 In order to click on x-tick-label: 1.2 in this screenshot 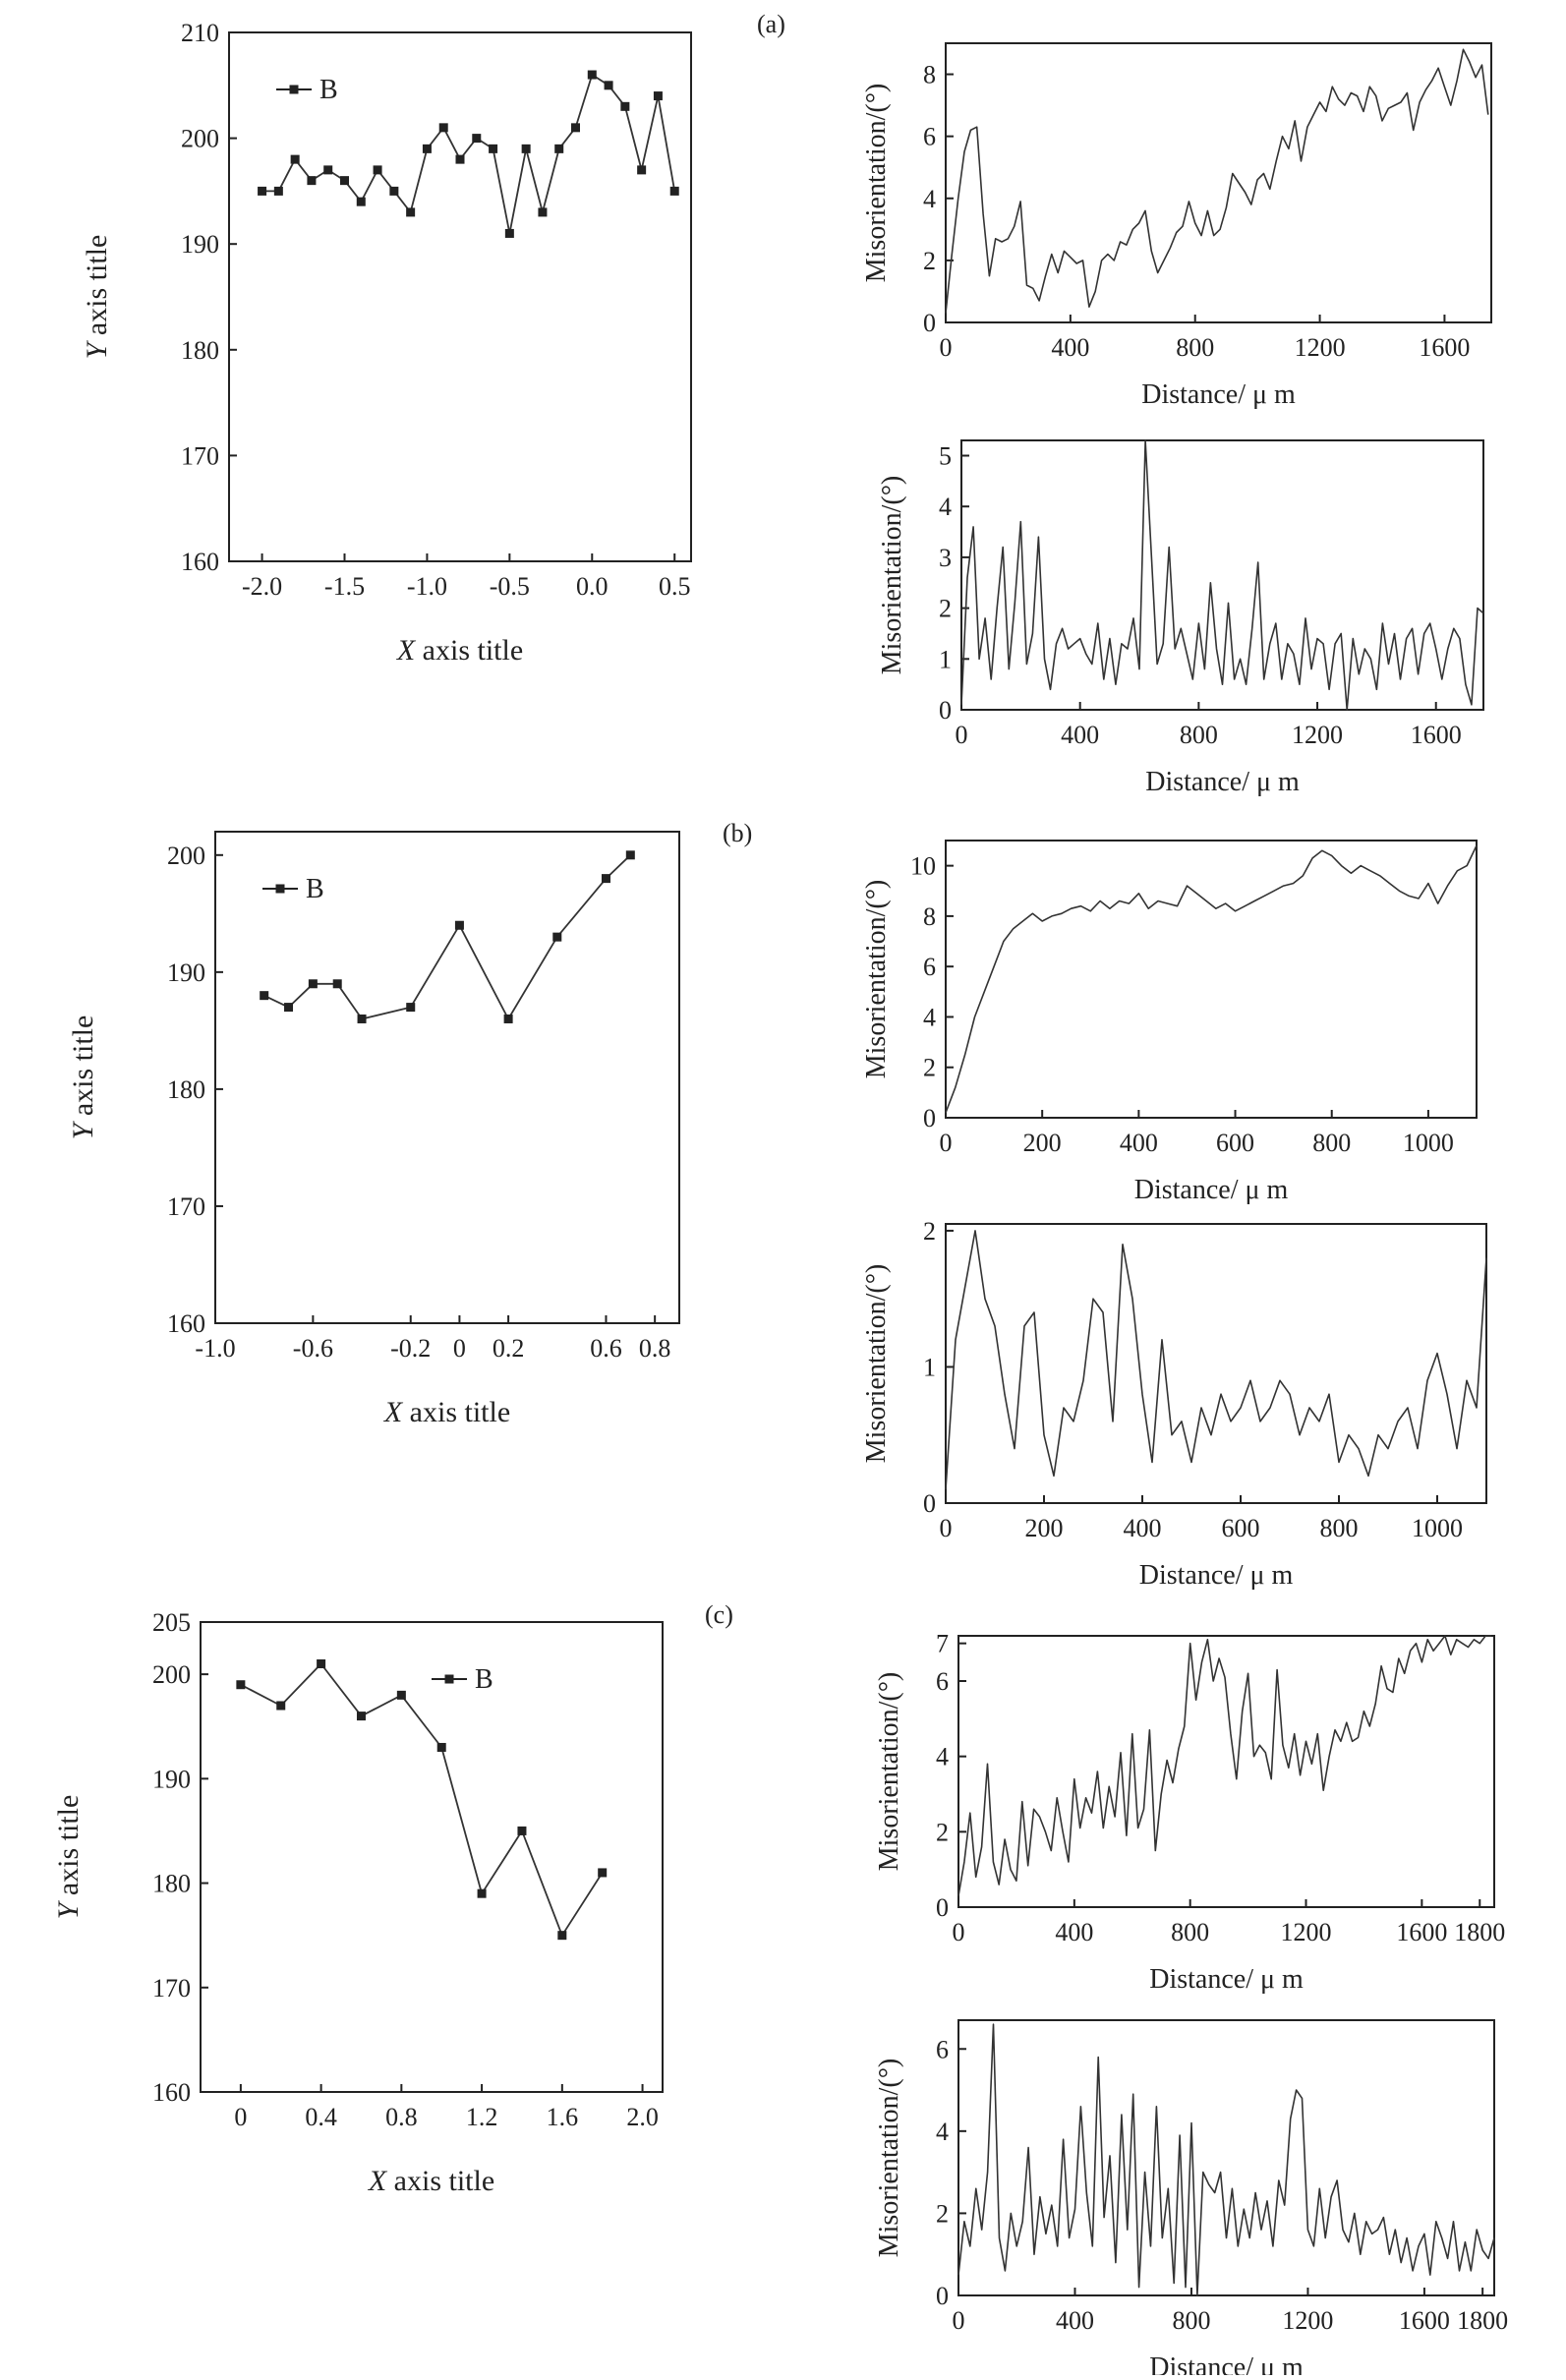, I will do `click(482, 2117)`.